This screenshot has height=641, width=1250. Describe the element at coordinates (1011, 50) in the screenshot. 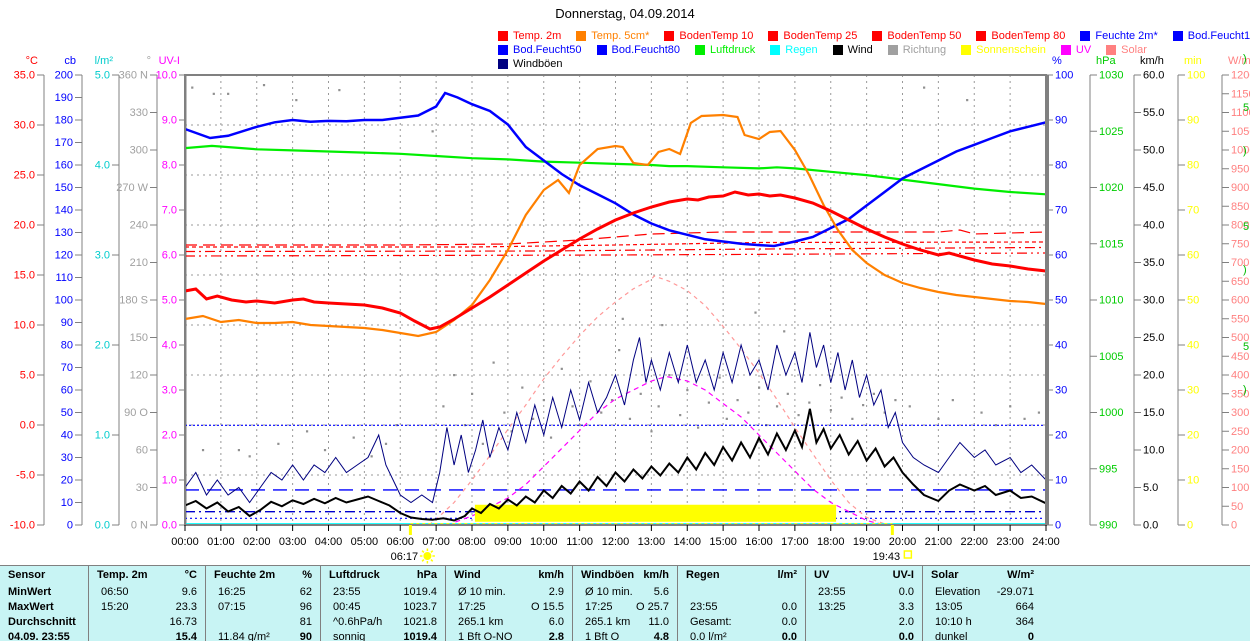

I see `legend-item-label: Sonnenschein` at that location.